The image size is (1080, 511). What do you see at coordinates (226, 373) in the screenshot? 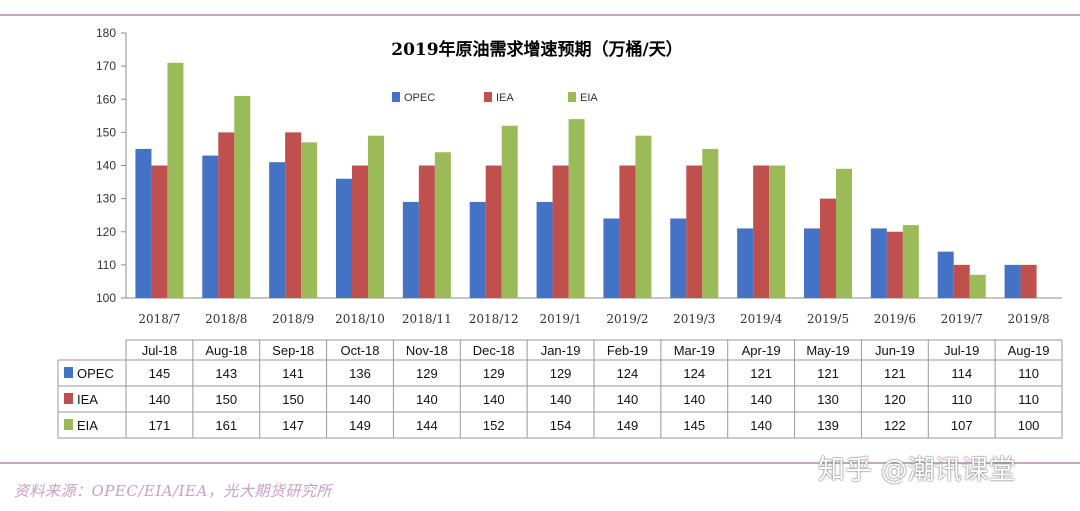
I see `table-cell: 143` at bounding box center [226, 373].